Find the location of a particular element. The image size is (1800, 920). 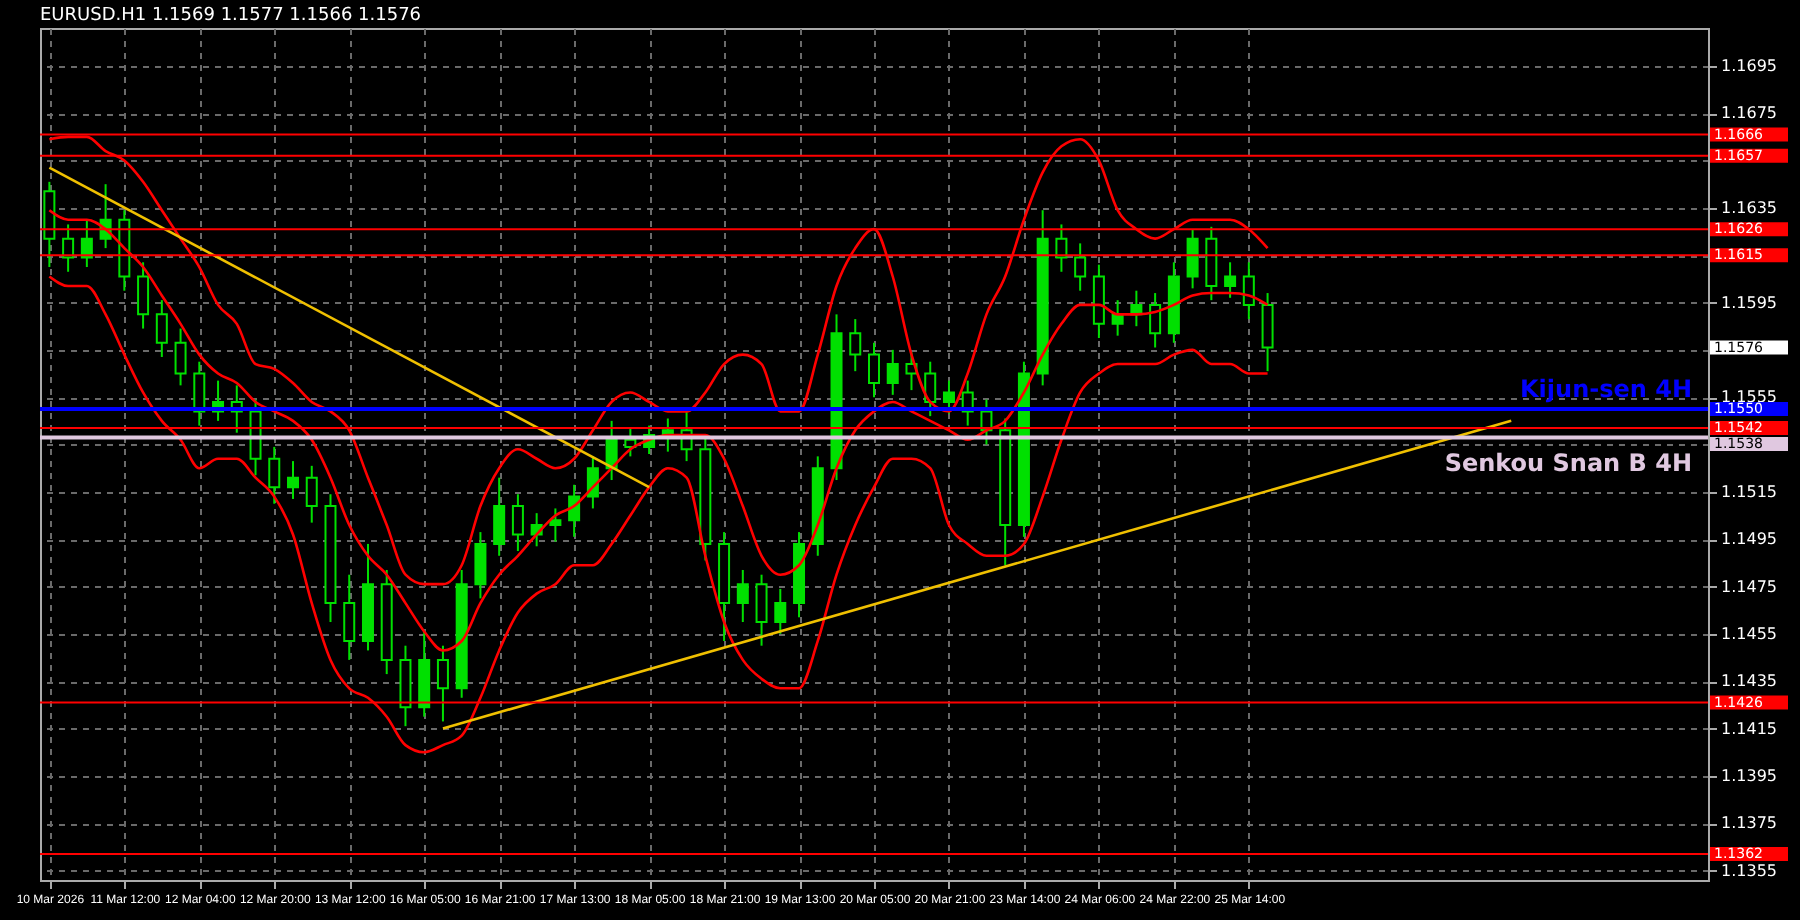

y-tick-label: 1.1495 is located at coordinates (1749, 539).